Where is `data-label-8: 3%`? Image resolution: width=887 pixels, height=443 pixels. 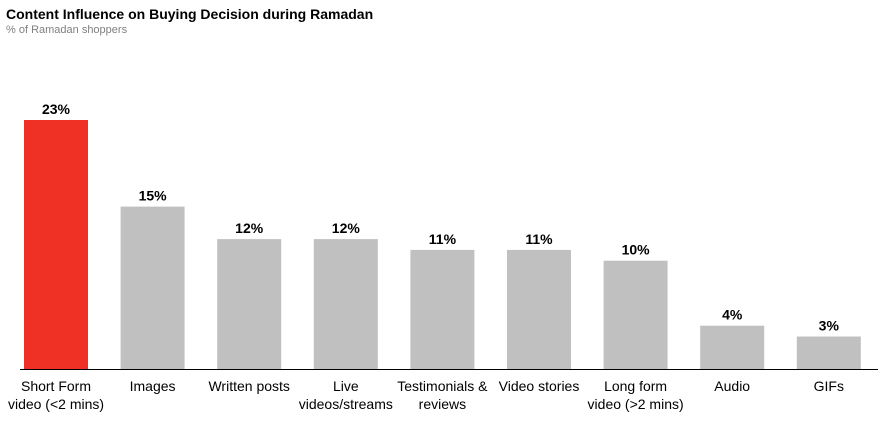 data-label-8: 3% is located at coordinates (829, 326).